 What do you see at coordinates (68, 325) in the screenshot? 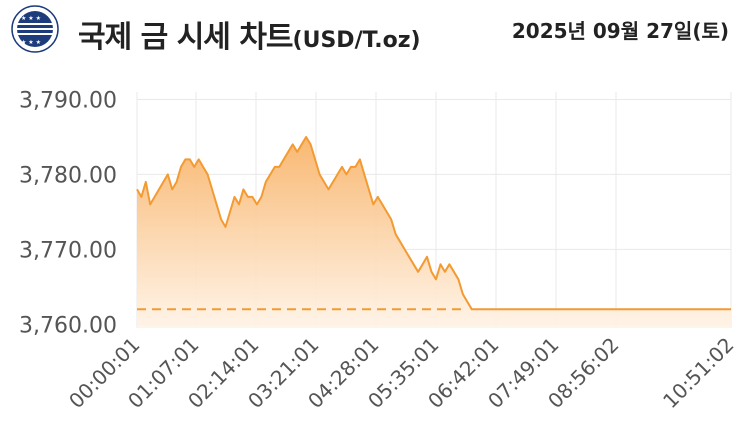
I see `y-tick-label: 3,760.00` at bounding box center [68, 325].